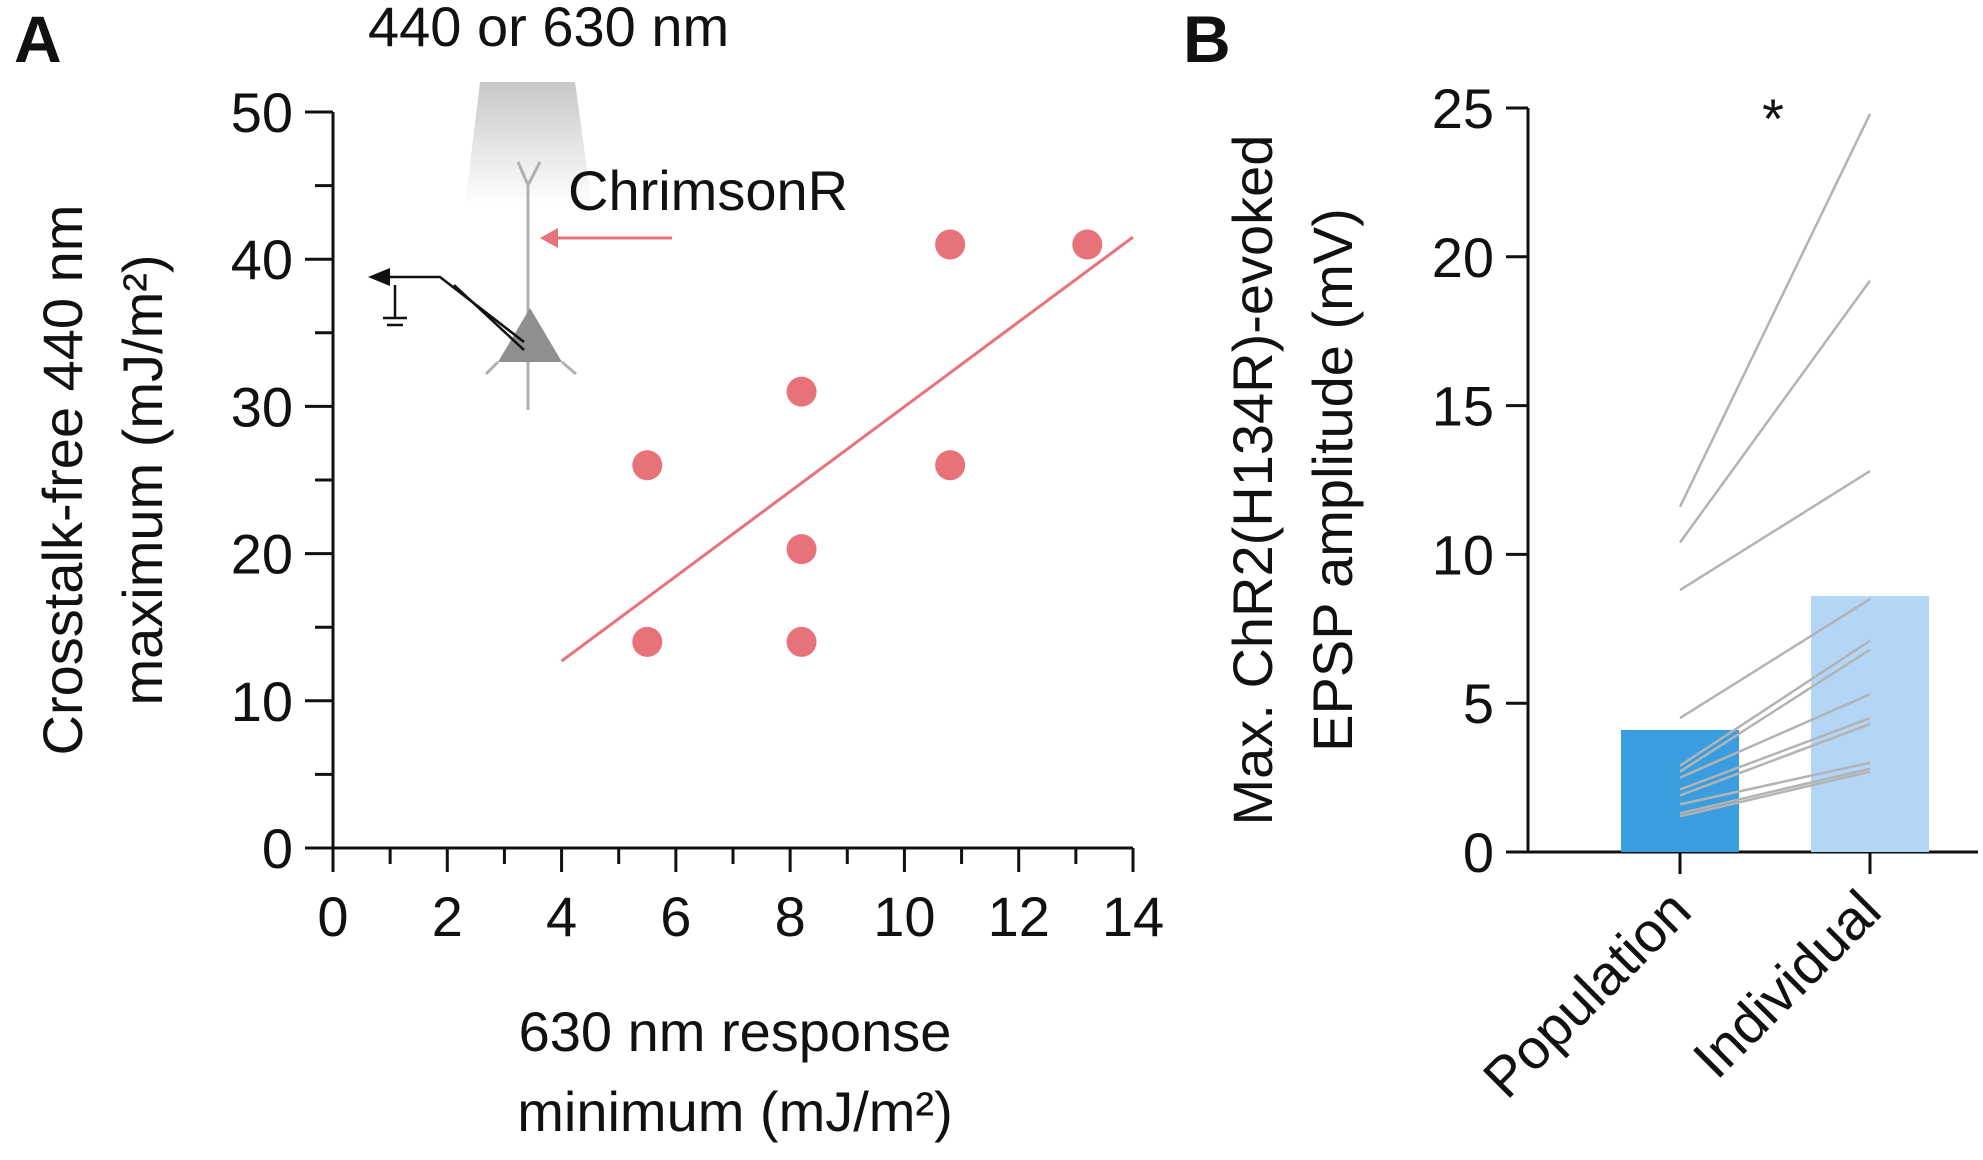 This screenshot has width=1983, height=1160. What do you see at coordinates (277, 848) in the screenshot?
I see `a-y-tick-label: 0` at bounding box center [277, 848].